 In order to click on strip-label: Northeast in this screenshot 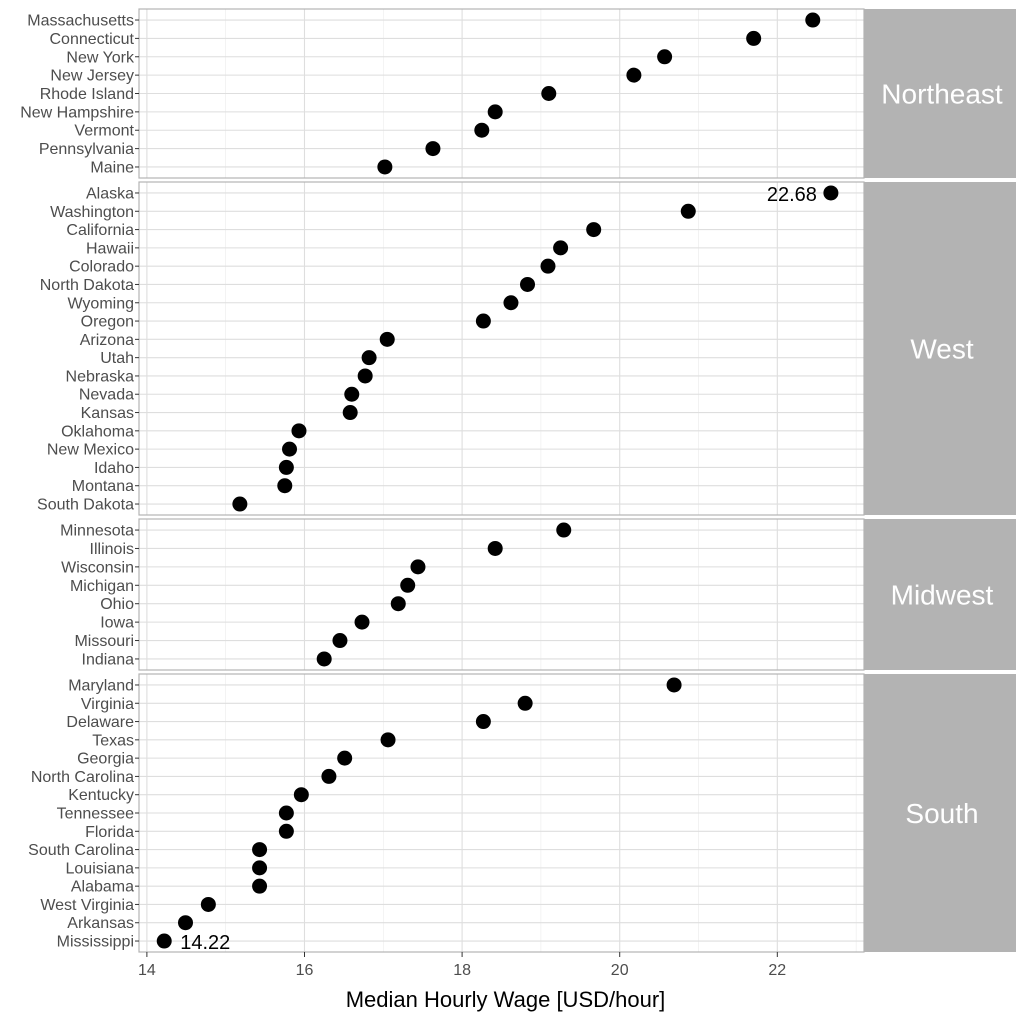, I will do `click(942, 94)`.